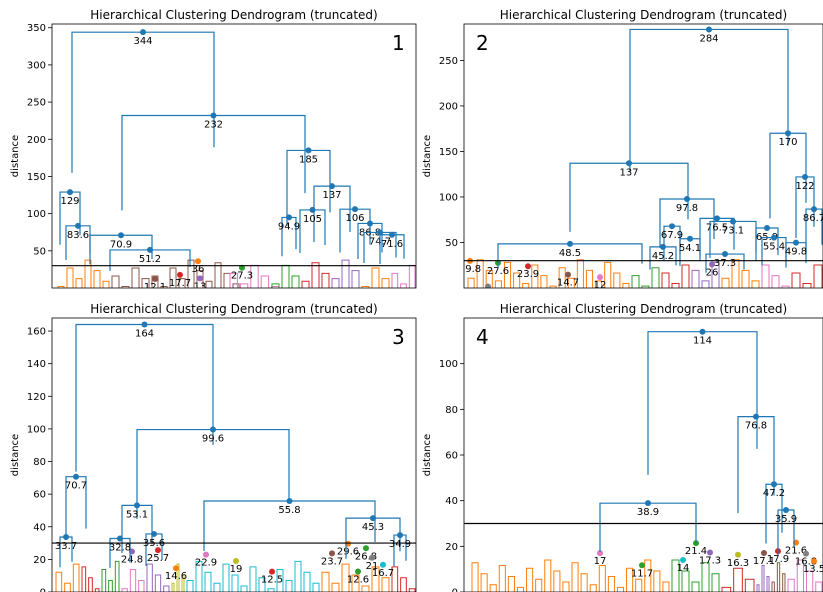 Image resolution: width=823 pixels, height=592 pixels. Describe the element at coordinates (451, 243) in the screenshot. I see `y-tick-label: 50` at that location.